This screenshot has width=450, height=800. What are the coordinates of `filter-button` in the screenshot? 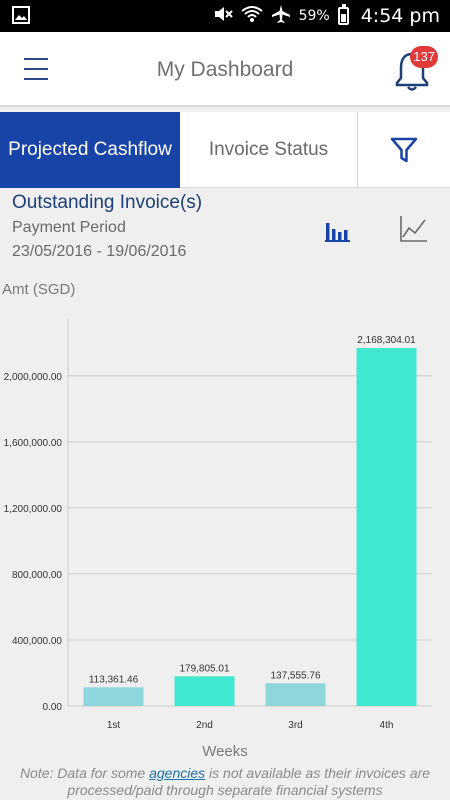 It's located at (404, 149).